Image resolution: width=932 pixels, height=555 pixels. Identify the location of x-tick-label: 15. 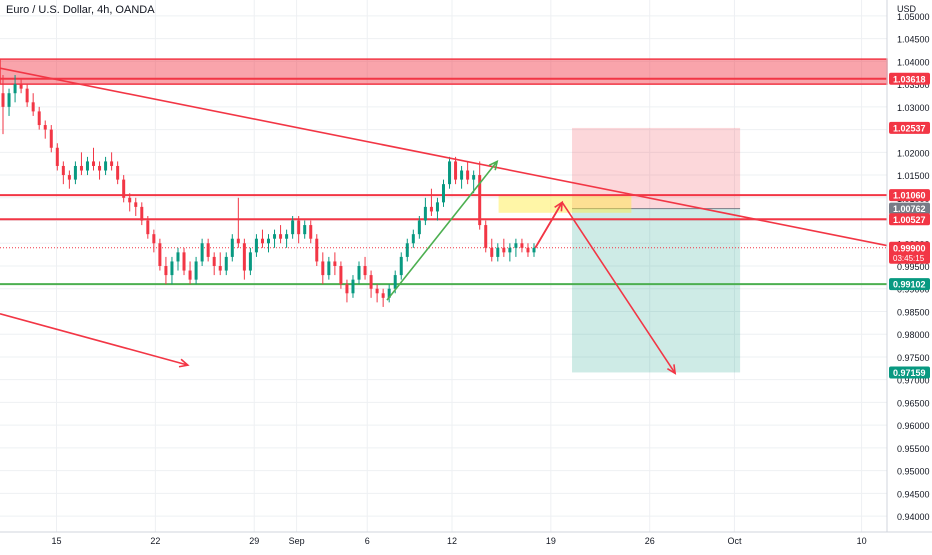
(56, 541).